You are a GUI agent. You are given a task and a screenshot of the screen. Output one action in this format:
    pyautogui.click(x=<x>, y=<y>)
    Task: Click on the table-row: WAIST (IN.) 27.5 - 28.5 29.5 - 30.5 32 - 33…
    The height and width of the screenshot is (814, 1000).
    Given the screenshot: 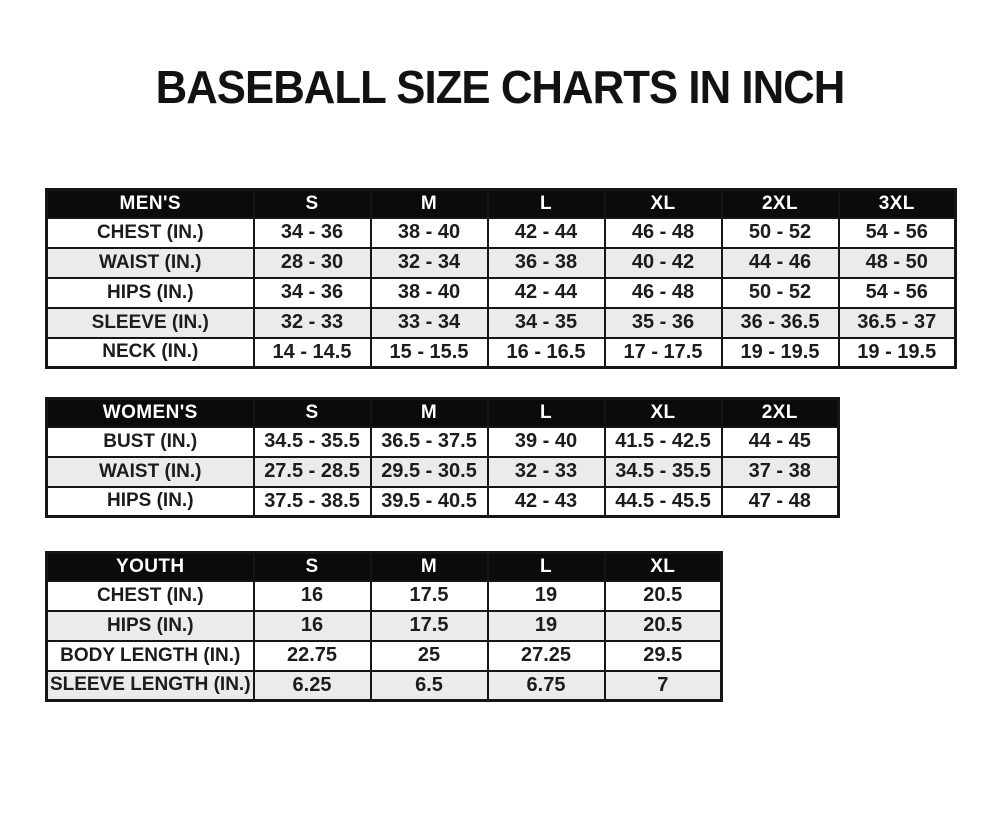 What is the action you would take?
    pyautogui.click(x=442, y=471)
    